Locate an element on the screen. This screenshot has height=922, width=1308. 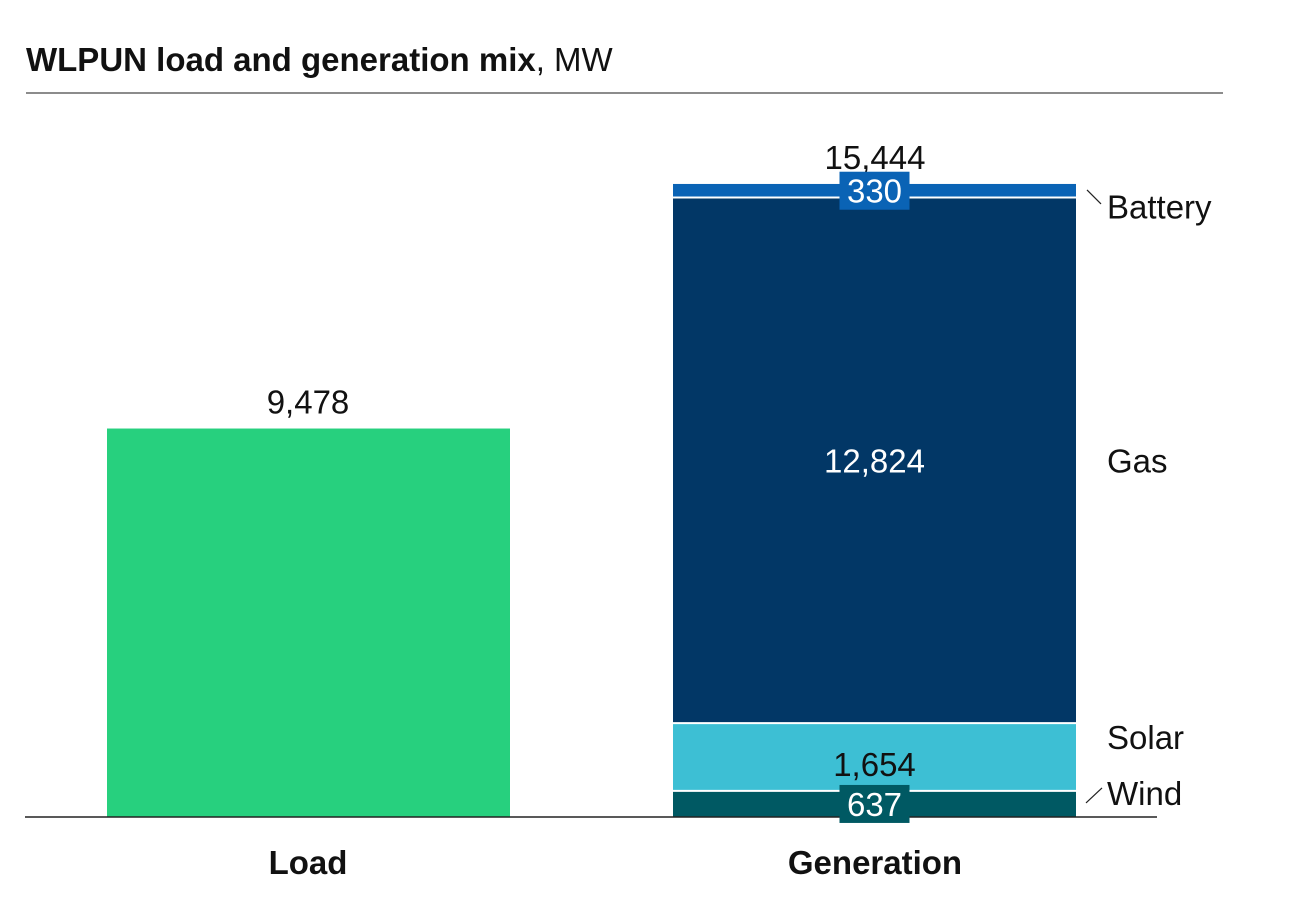
data-label-box-battery is located at coordinates (874, 190).